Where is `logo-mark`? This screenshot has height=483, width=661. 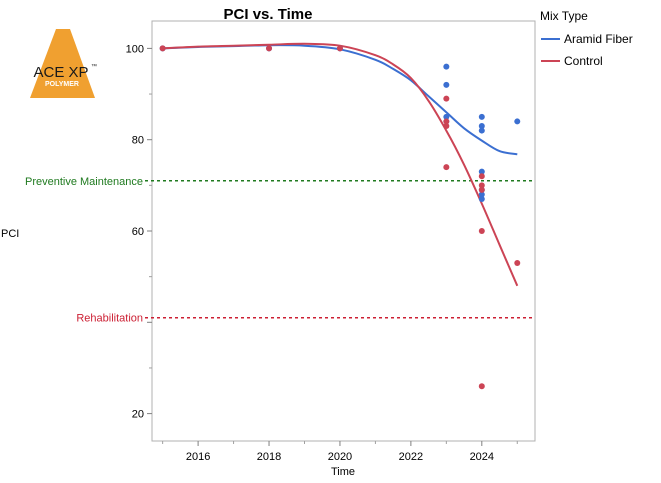
logo-mark is located at coordinates (62, 63).